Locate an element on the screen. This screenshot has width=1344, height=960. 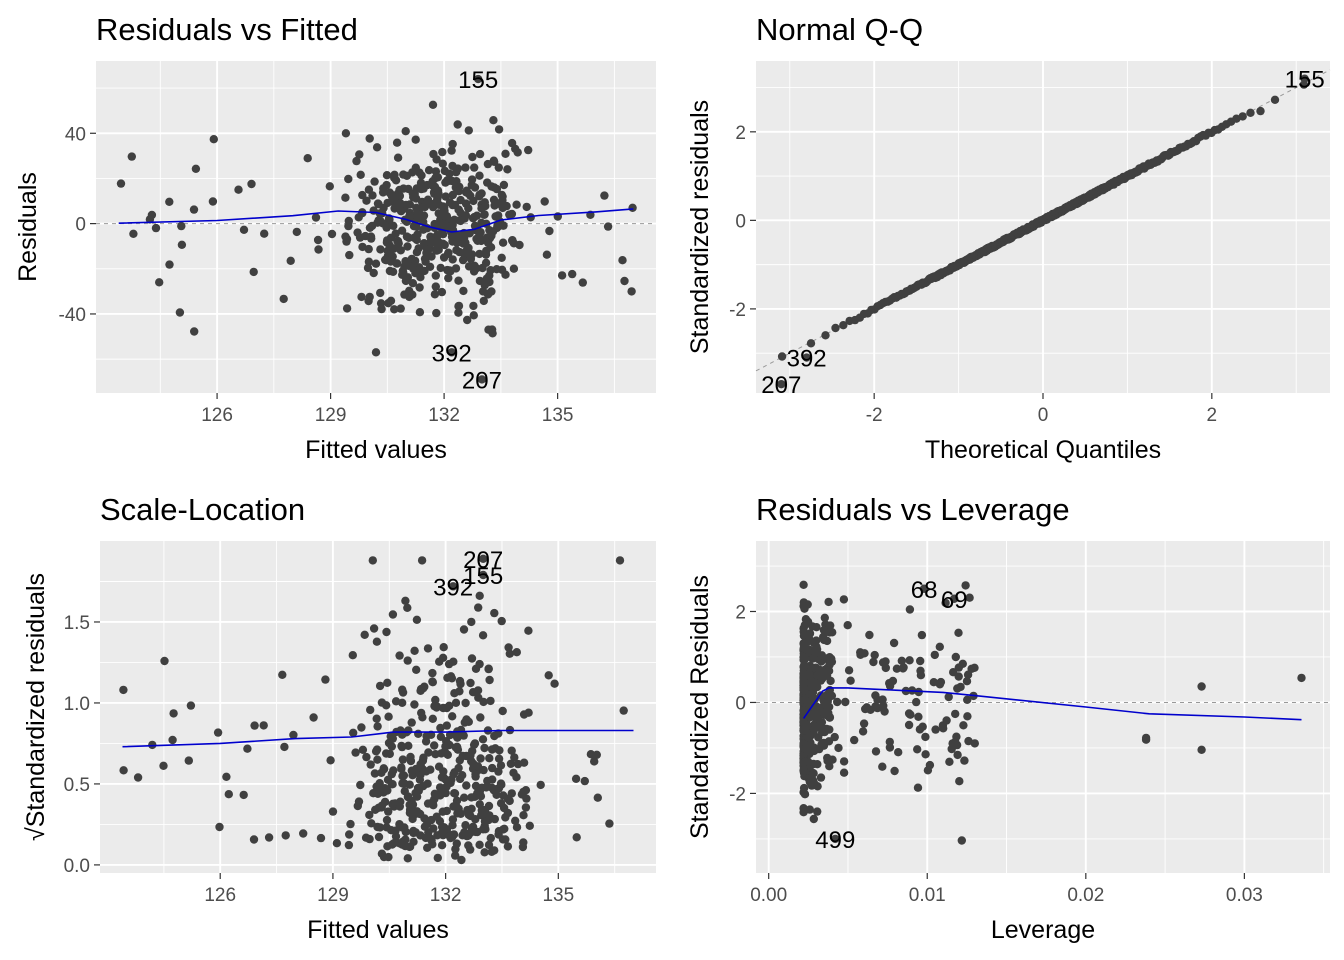
point-label: 155 is located at coordinates (483, 576).